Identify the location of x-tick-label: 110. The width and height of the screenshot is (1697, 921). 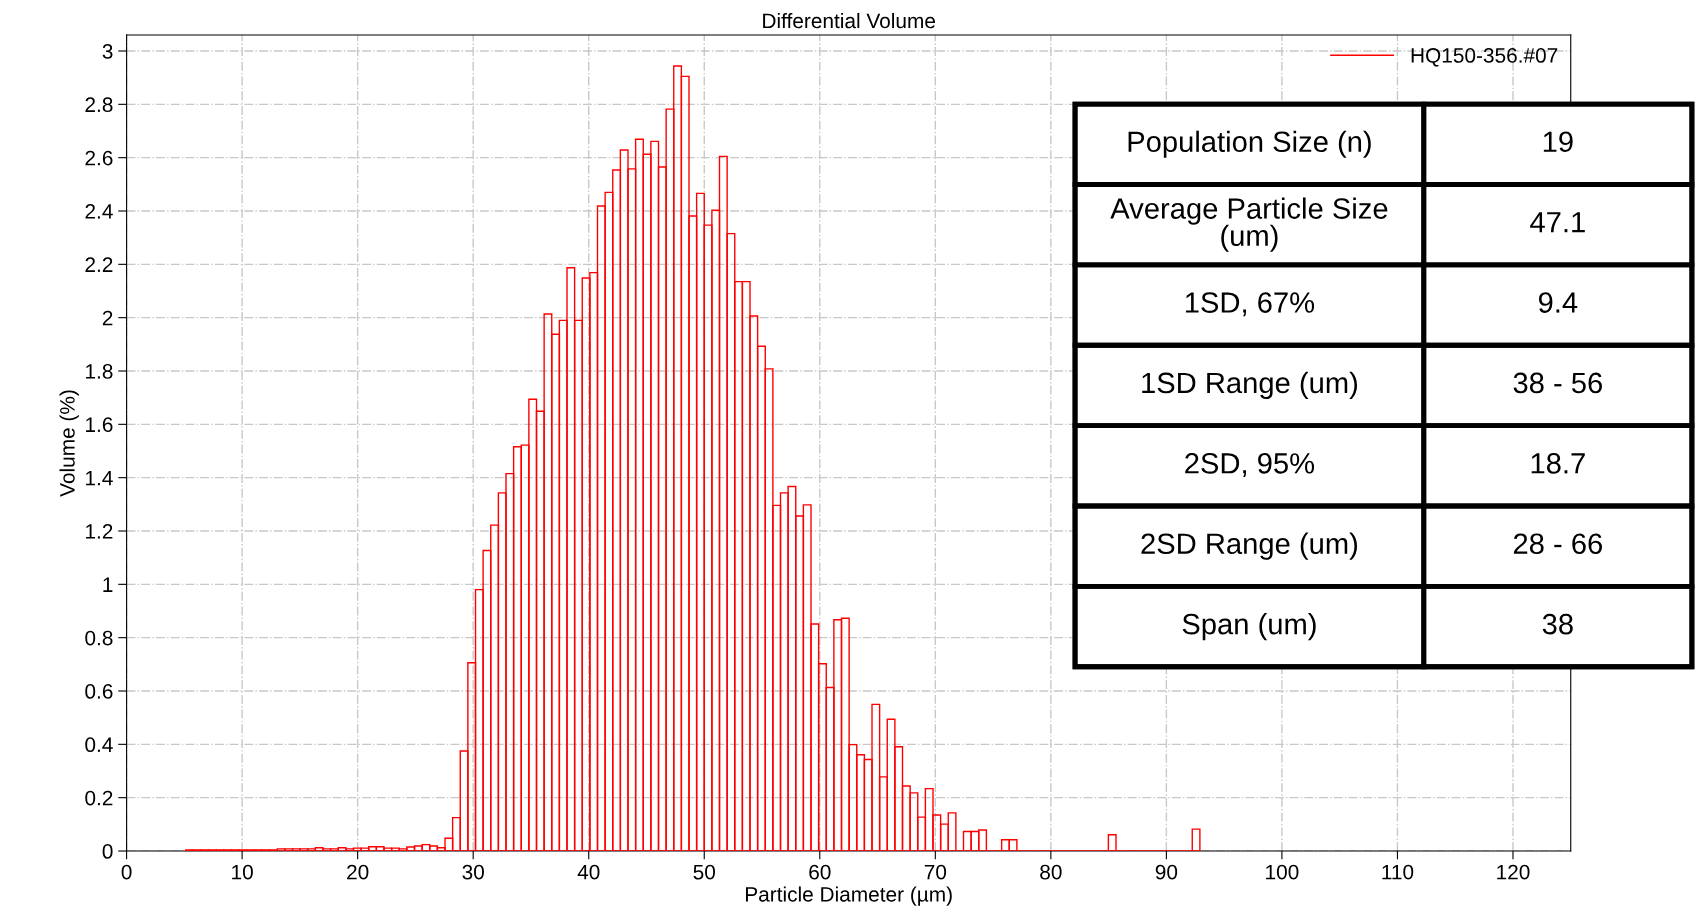
(1398, 872).